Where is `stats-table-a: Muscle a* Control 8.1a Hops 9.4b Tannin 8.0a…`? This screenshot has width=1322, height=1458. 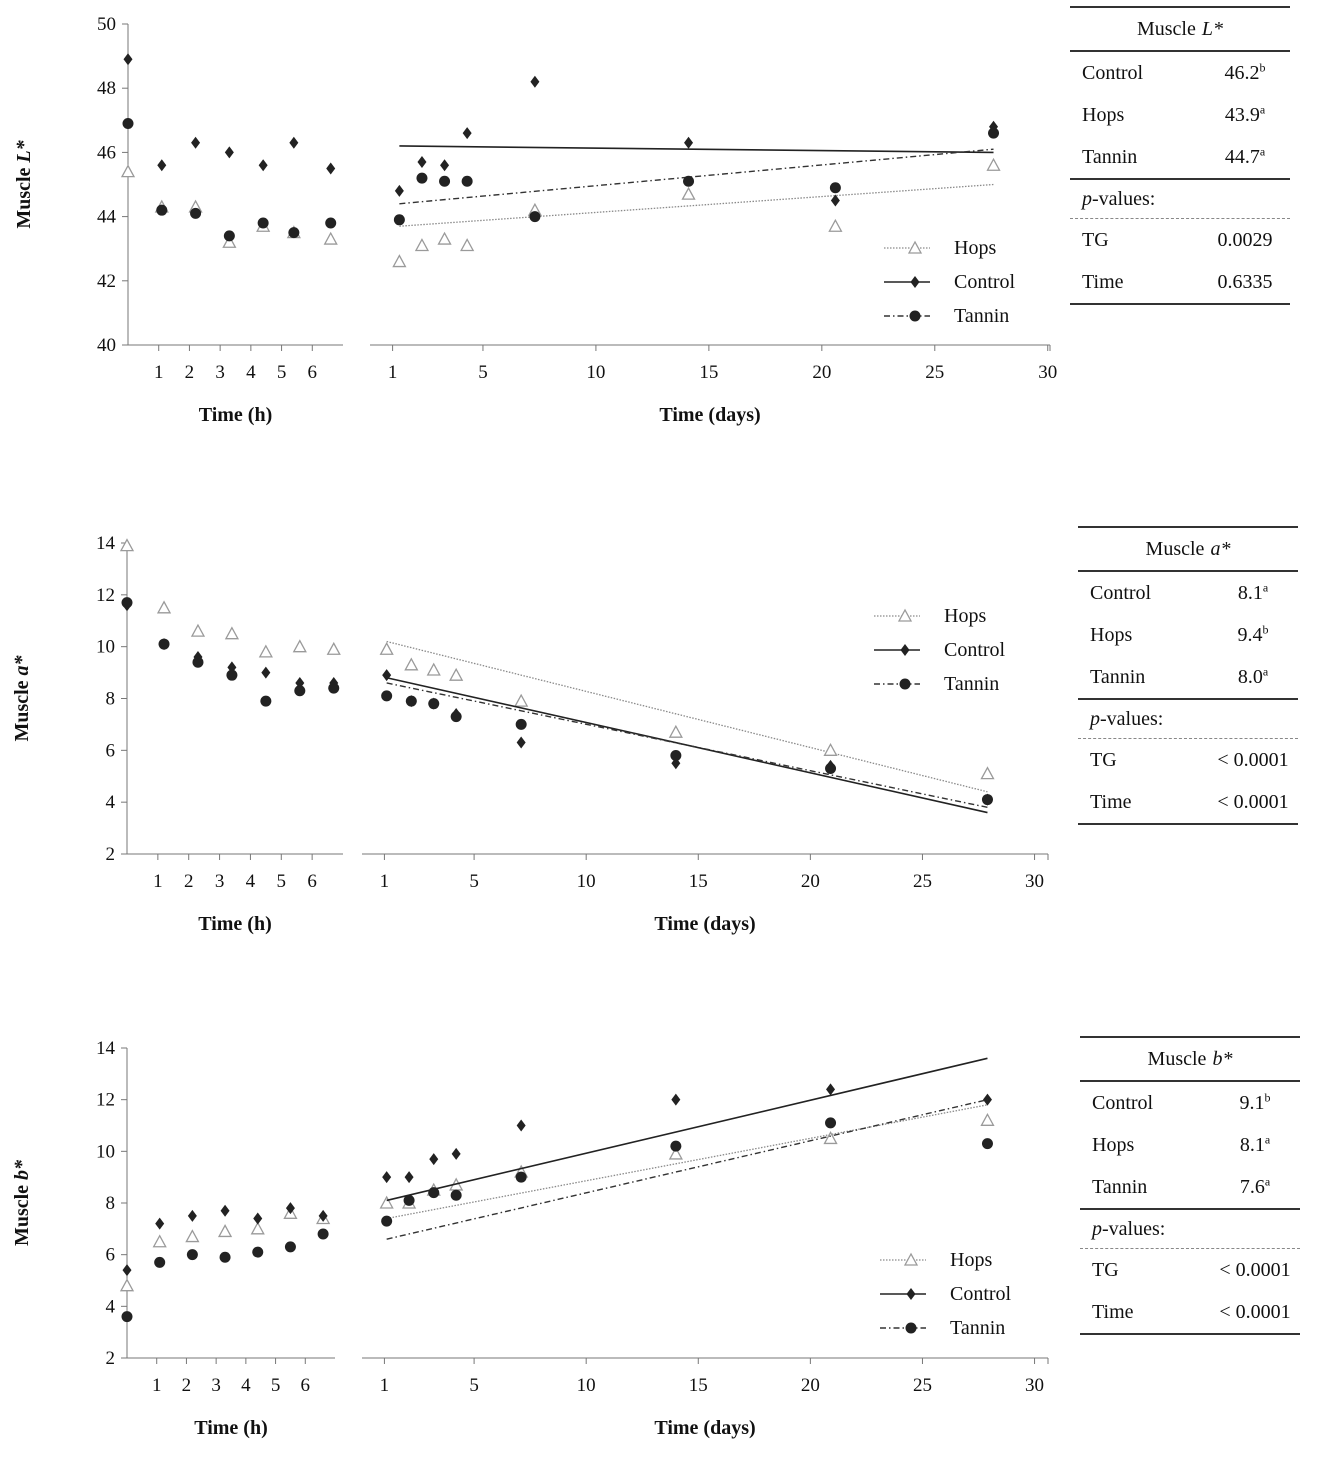 stats-table-a: Muscle a* Control 8.1a Hops 9.4b Tannin 8.0a… is located at coordinates (1188, 675).